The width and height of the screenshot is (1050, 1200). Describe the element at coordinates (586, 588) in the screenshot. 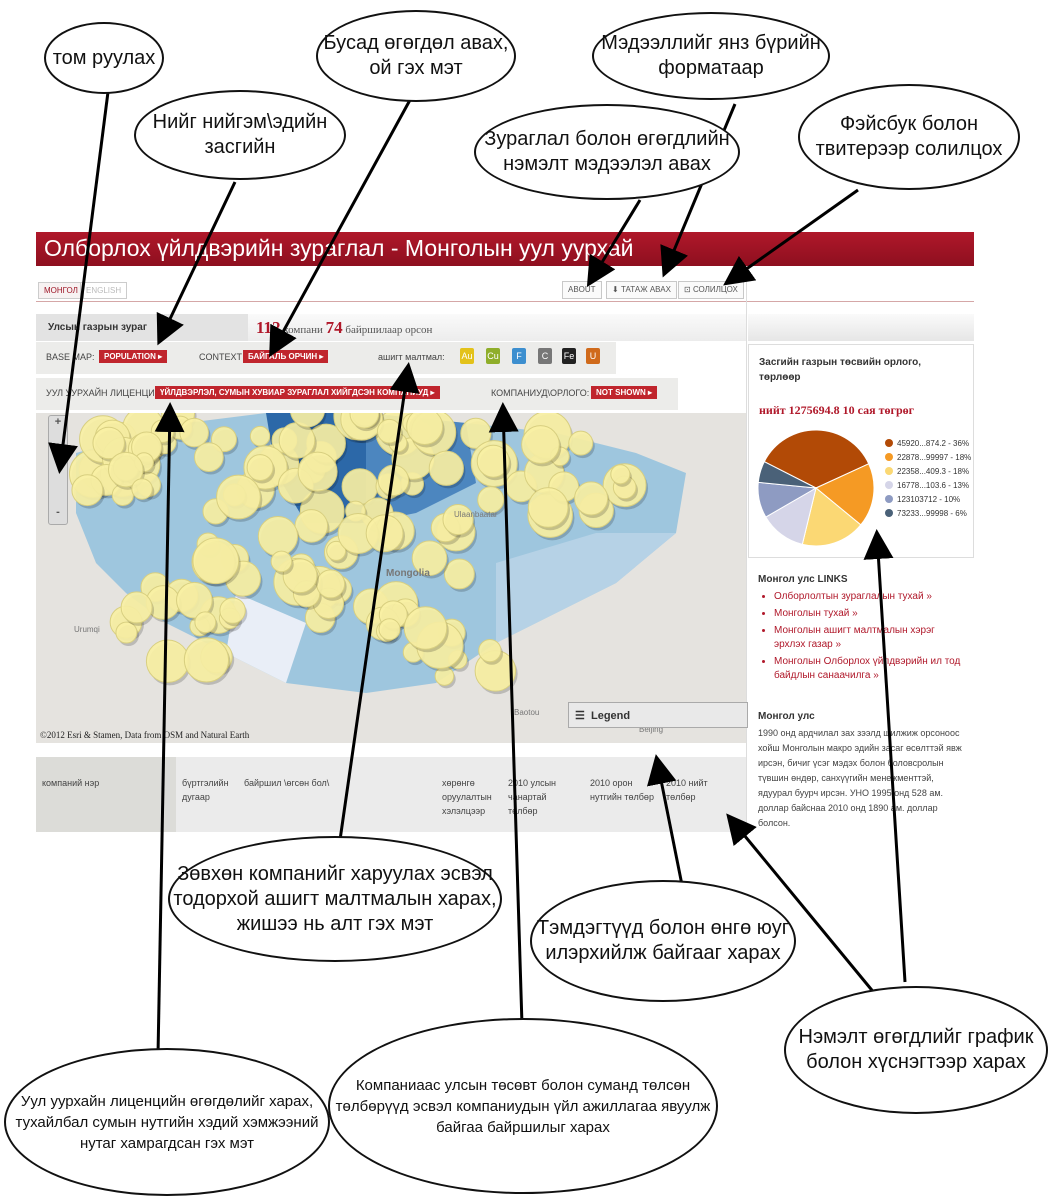

I see `mid-population-region` at that location.